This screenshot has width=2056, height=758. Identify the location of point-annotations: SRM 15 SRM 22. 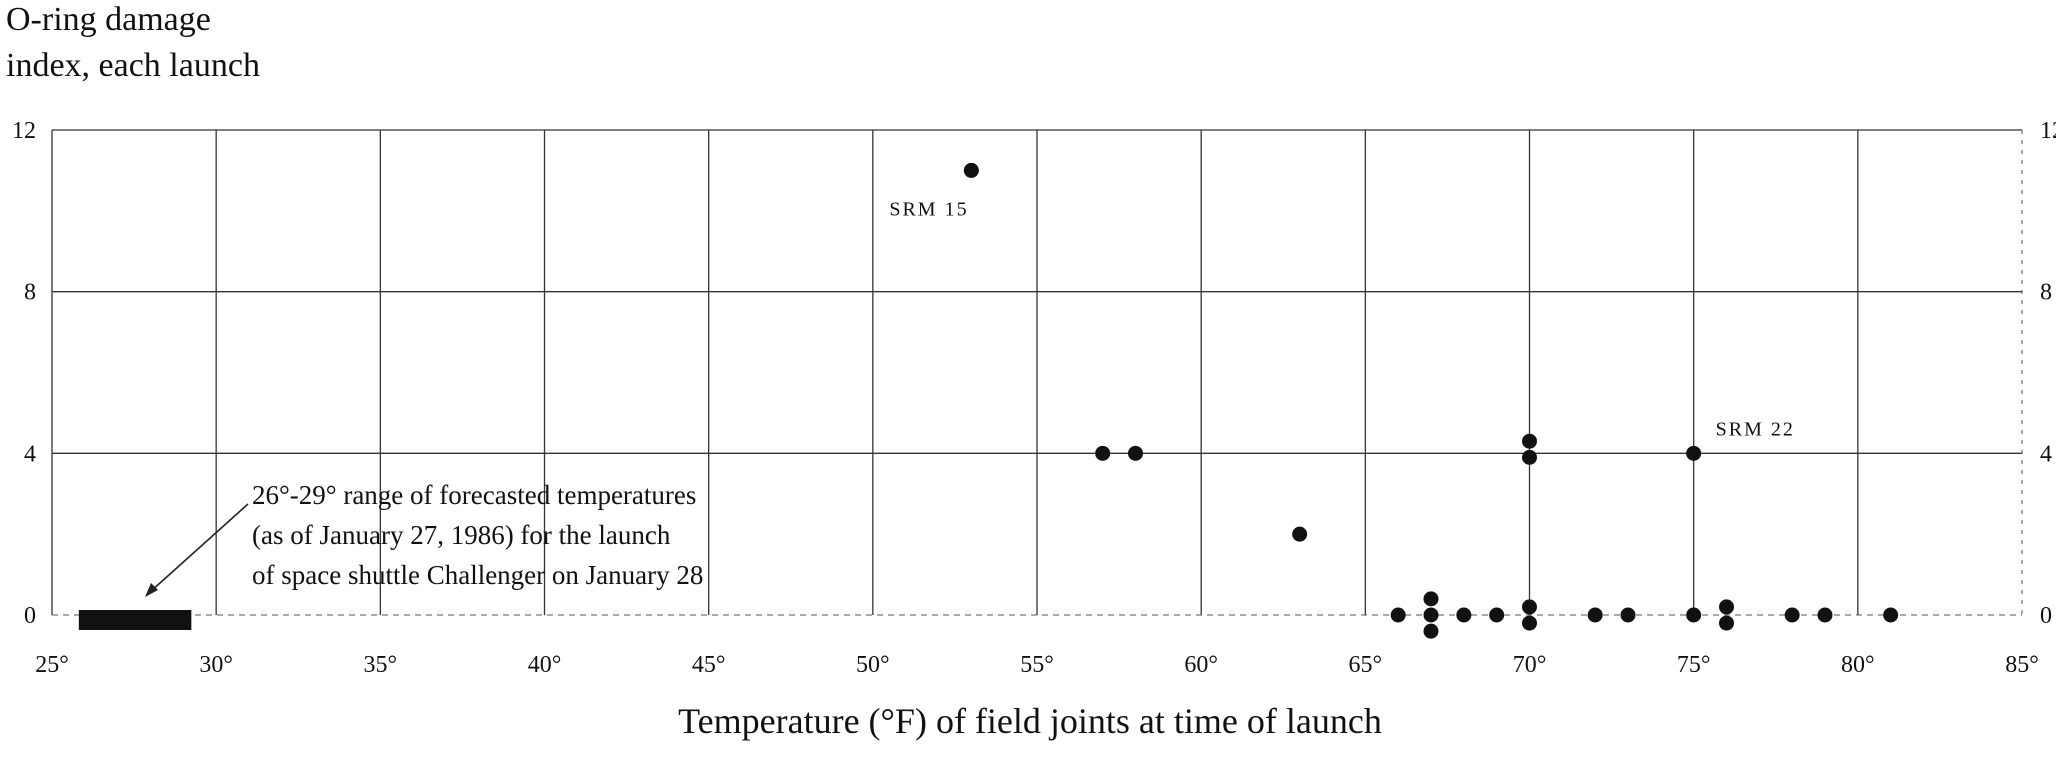
(1342, 319).